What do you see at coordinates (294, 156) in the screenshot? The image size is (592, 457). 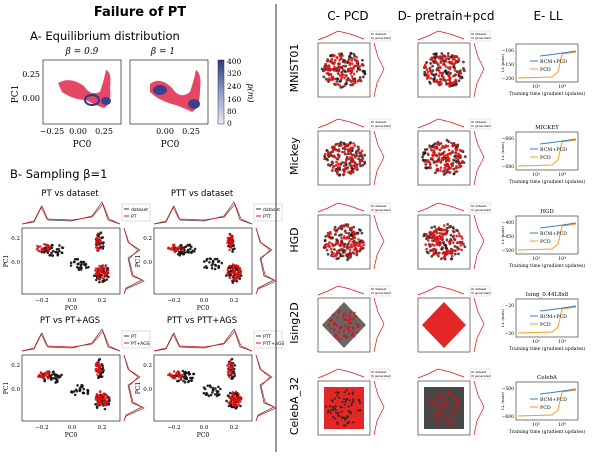 I see `row-label: Mickey` at bounding box center [294, 156].